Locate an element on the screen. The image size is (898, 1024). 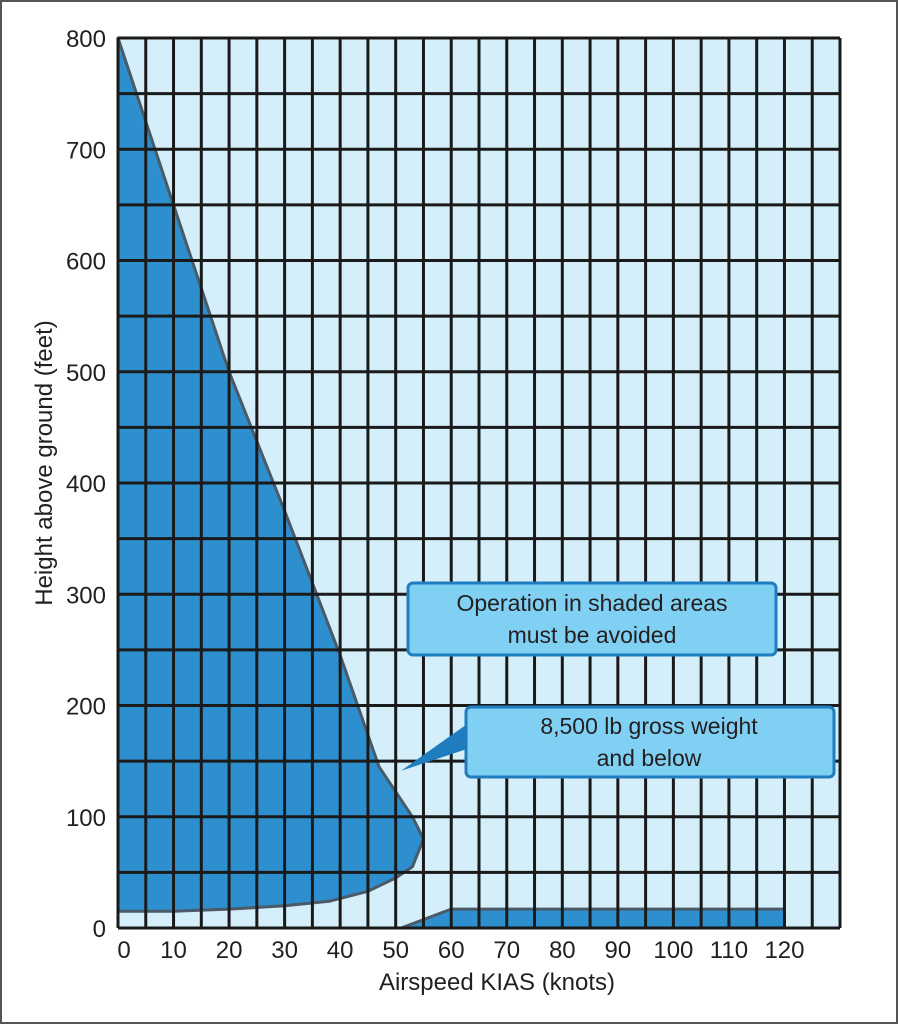
callout-line: must be avoided is located at coordinates (592, 635).